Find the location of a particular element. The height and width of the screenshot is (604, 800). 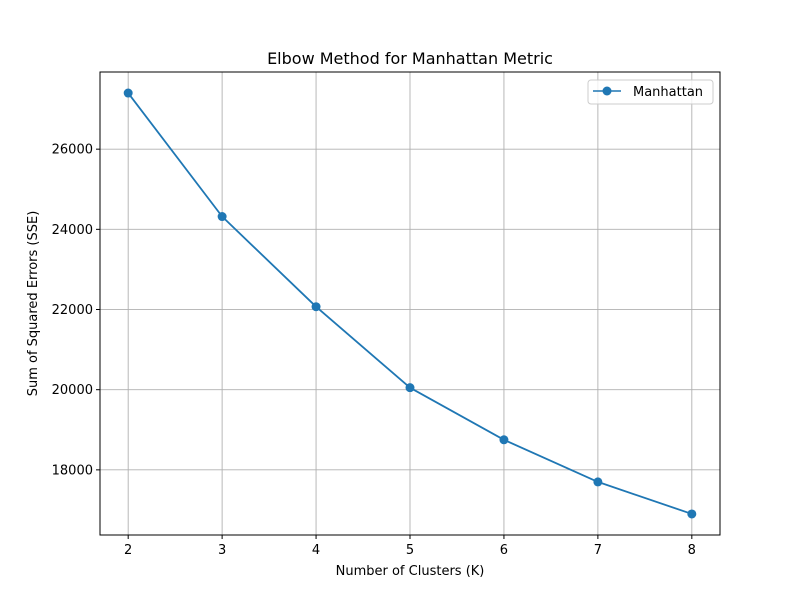

y-tick-label: 26000 is located at coordinates (72, 150).